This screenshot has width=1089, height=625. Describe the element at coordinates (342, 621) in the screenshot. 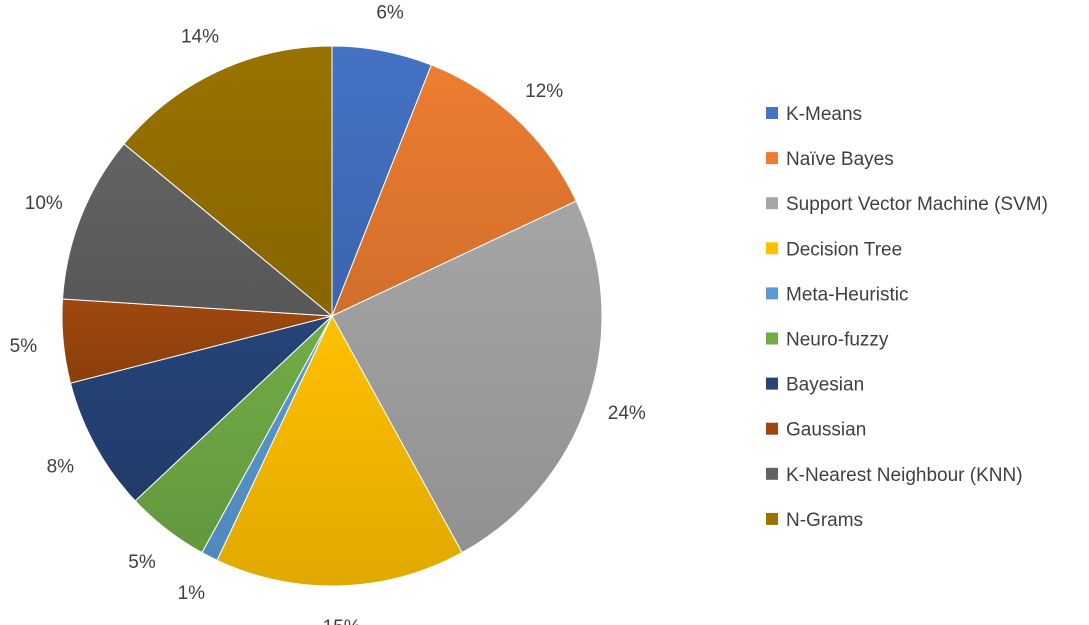

I see `slice-label-decision-tree: 15%` at that location.